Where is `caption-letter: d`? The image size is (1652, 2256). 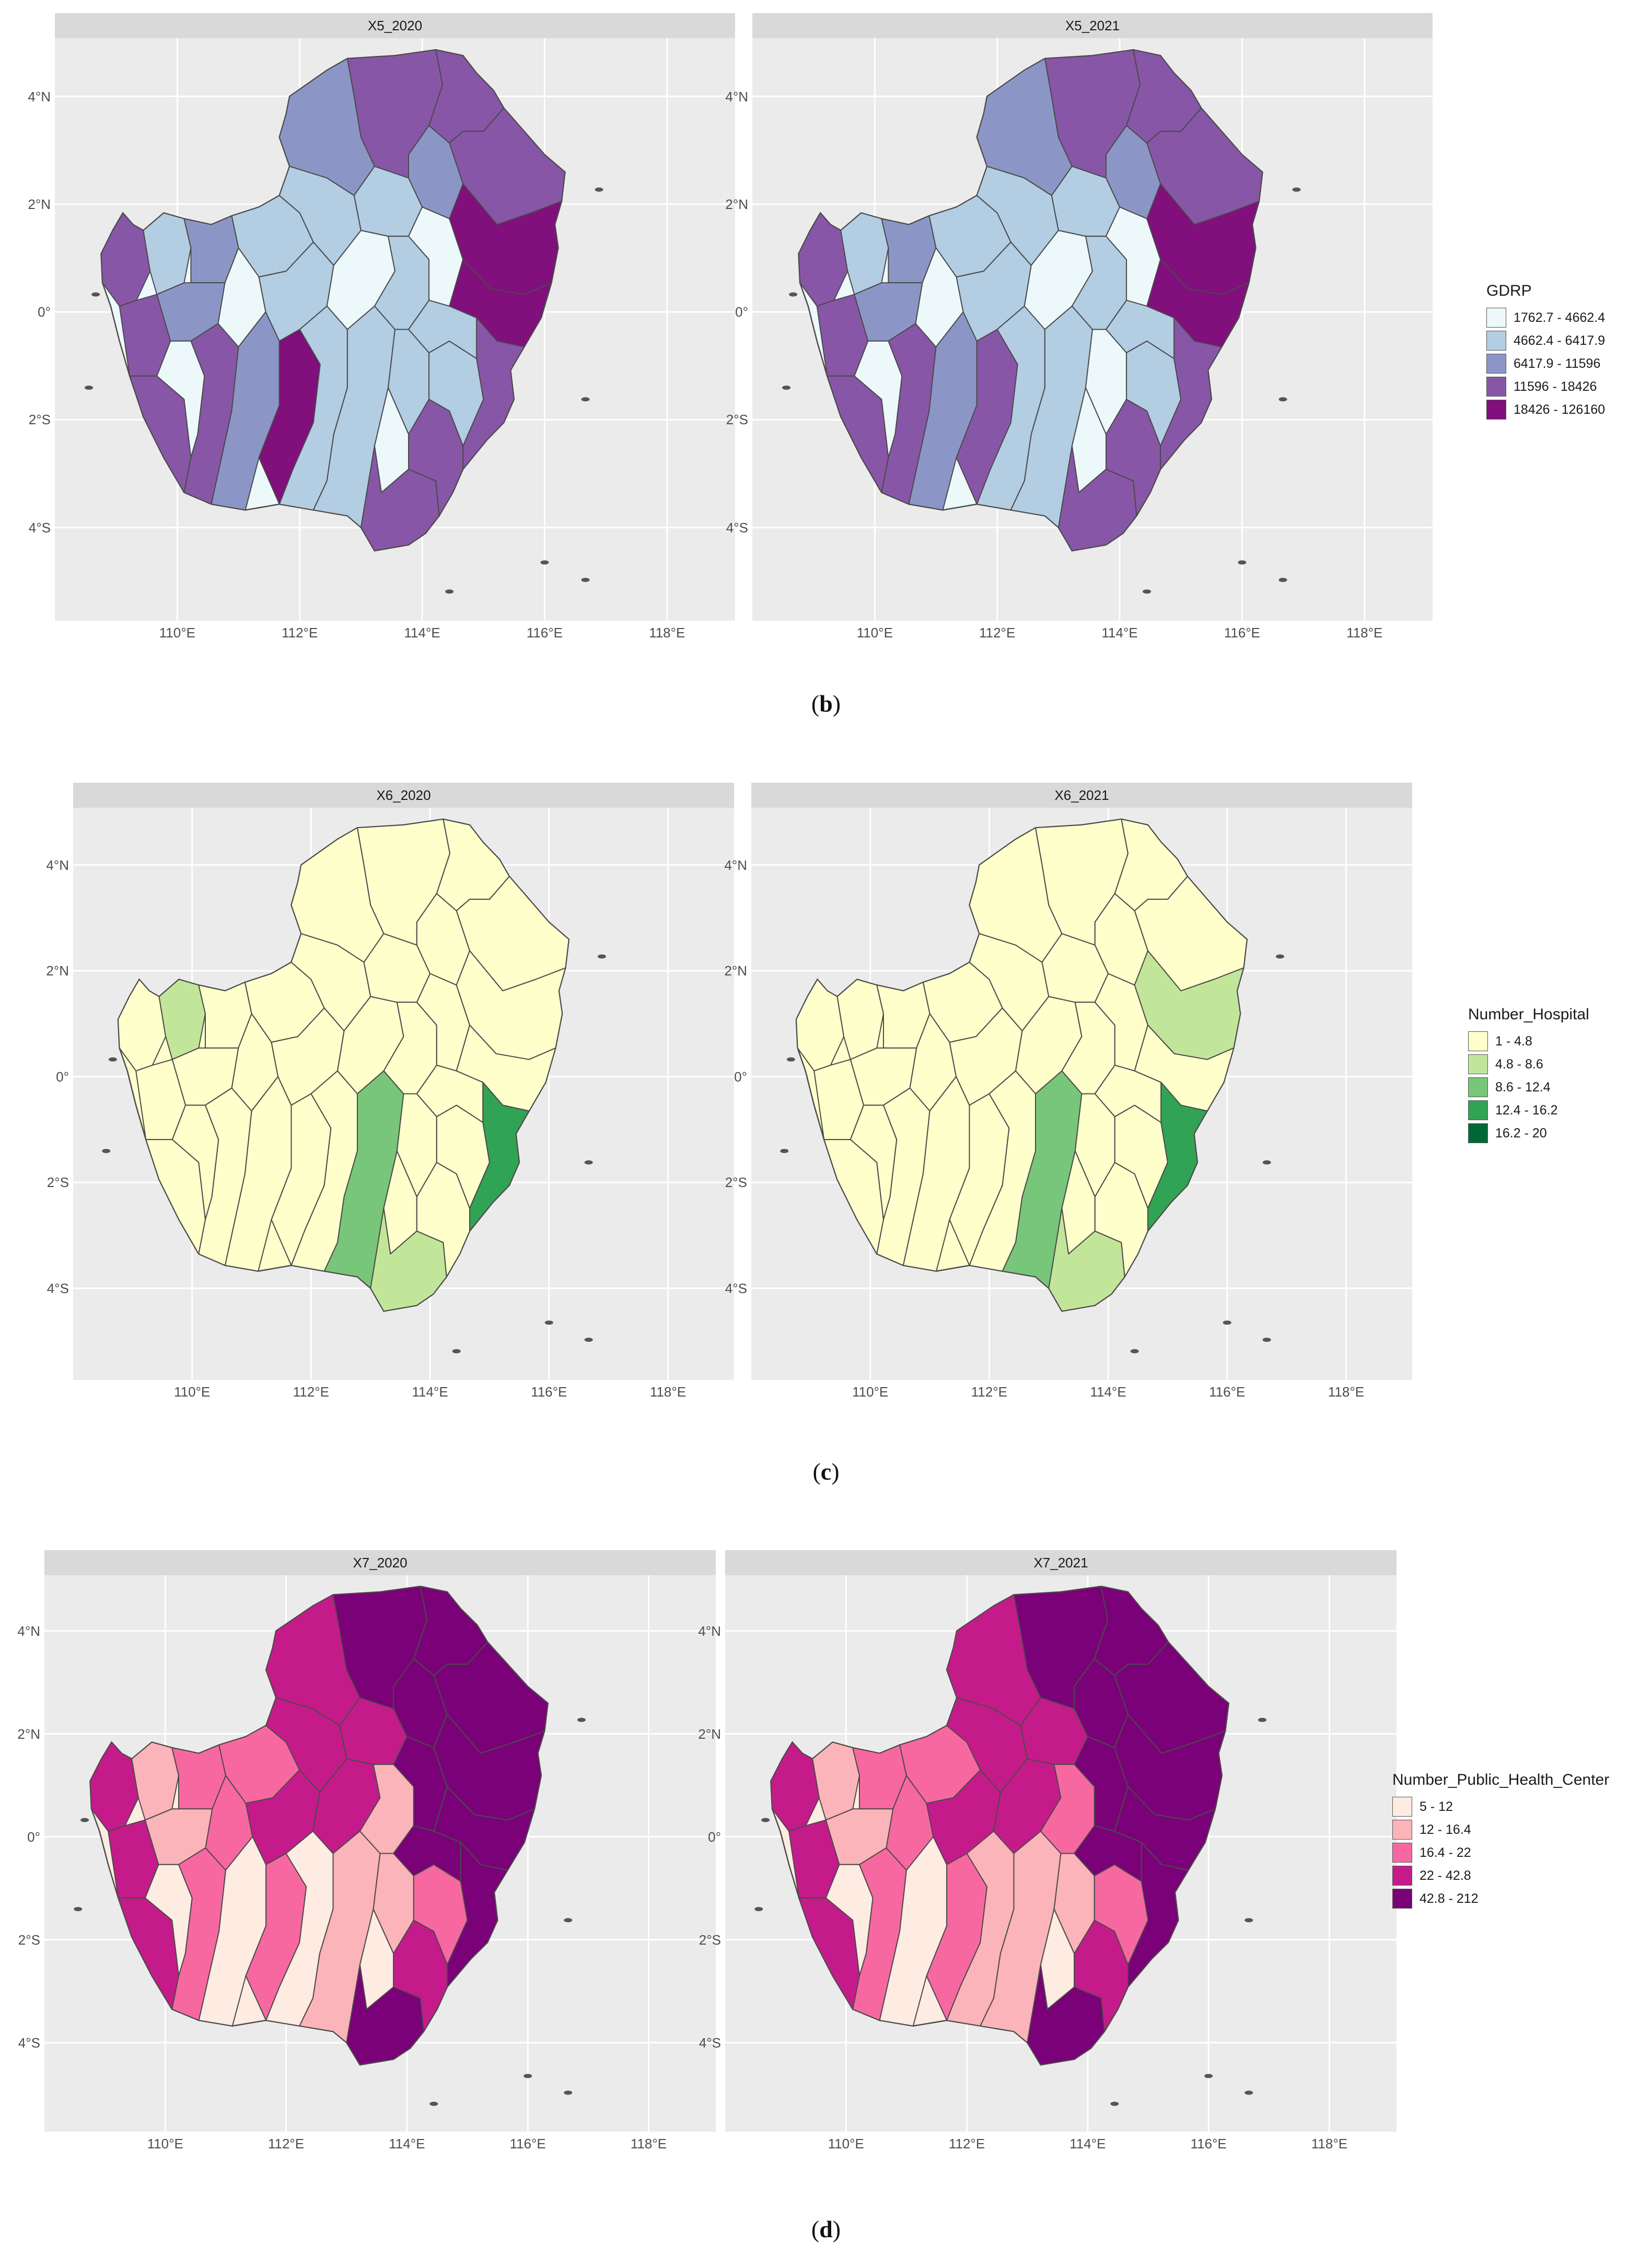 caption-letter: d is located at coordinates (826, 2229).